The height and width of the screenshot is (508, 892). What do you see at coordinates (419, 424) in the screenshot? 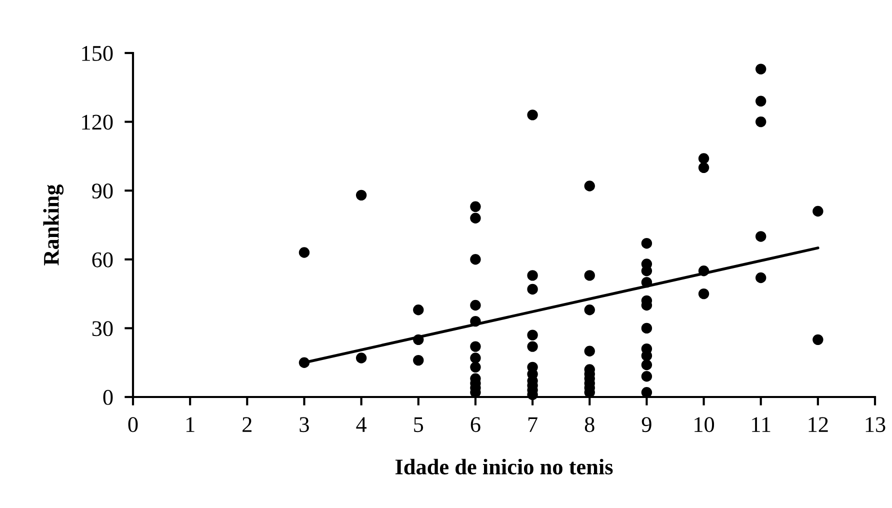
I see `x-tick-label: 5` at bounding box center [419, 424].